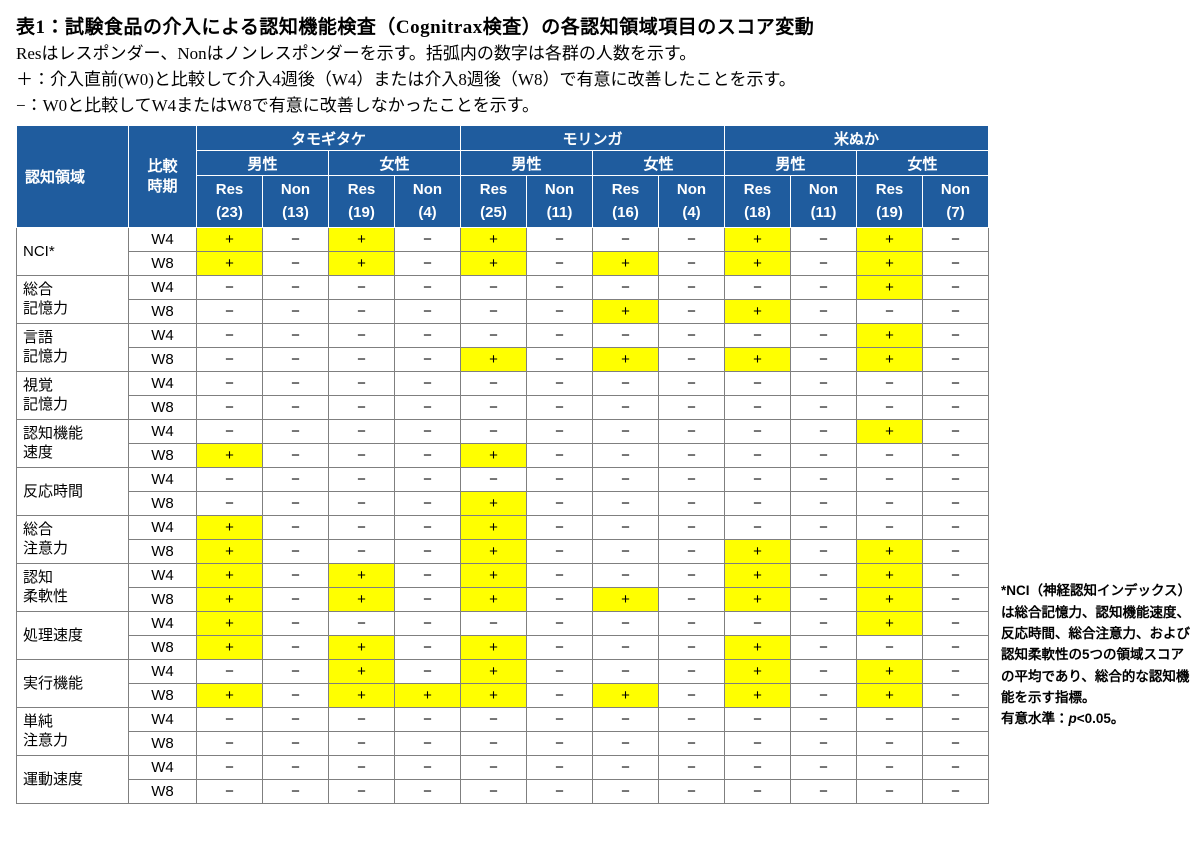 This screenshot has width=1200, height=842. What do you see at coordinates (526, 163) in the screenshot?
I see `gender-header-1-0: 男性` at bounding box center [526, 163].